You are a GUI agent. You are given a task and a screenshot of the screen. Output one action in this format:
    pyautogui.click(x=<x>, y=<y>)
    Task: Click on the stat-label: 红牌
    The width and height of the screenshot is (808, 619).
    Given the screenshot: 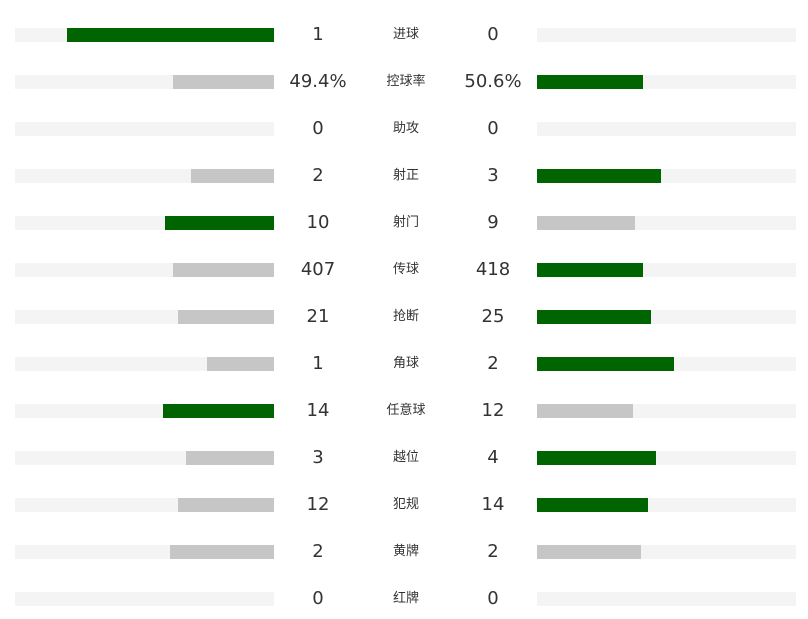 What is the action you would take?
    pyautogui.click(x=405, y=598)
    